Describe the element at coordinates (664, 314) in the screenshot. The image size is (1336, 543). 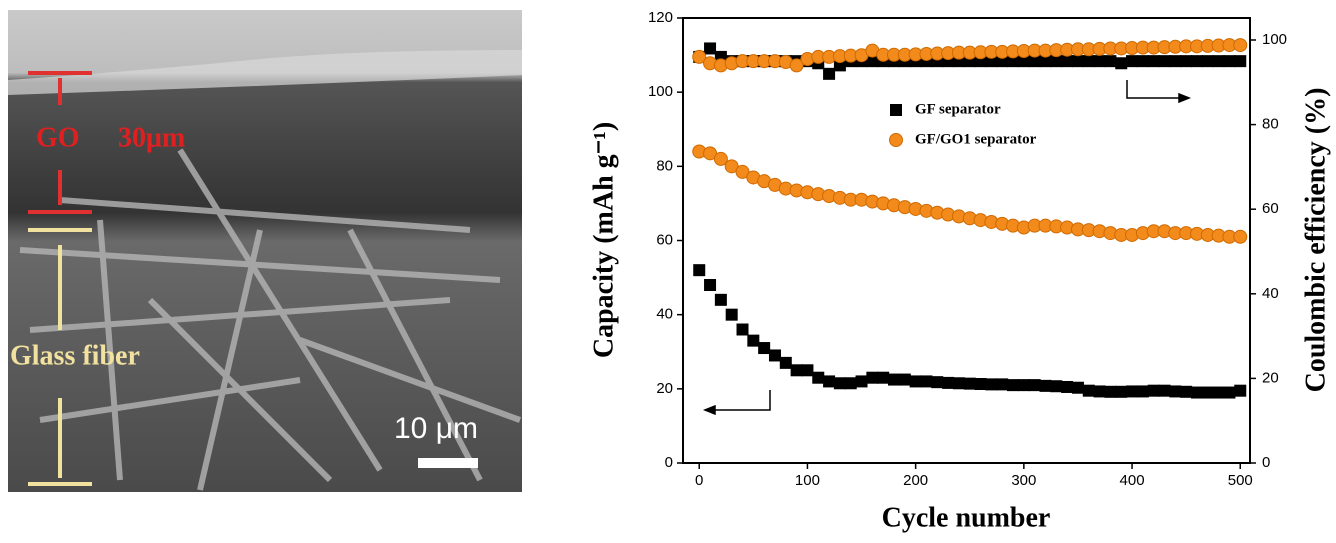
I see `y-tick-label: 40` at that location.